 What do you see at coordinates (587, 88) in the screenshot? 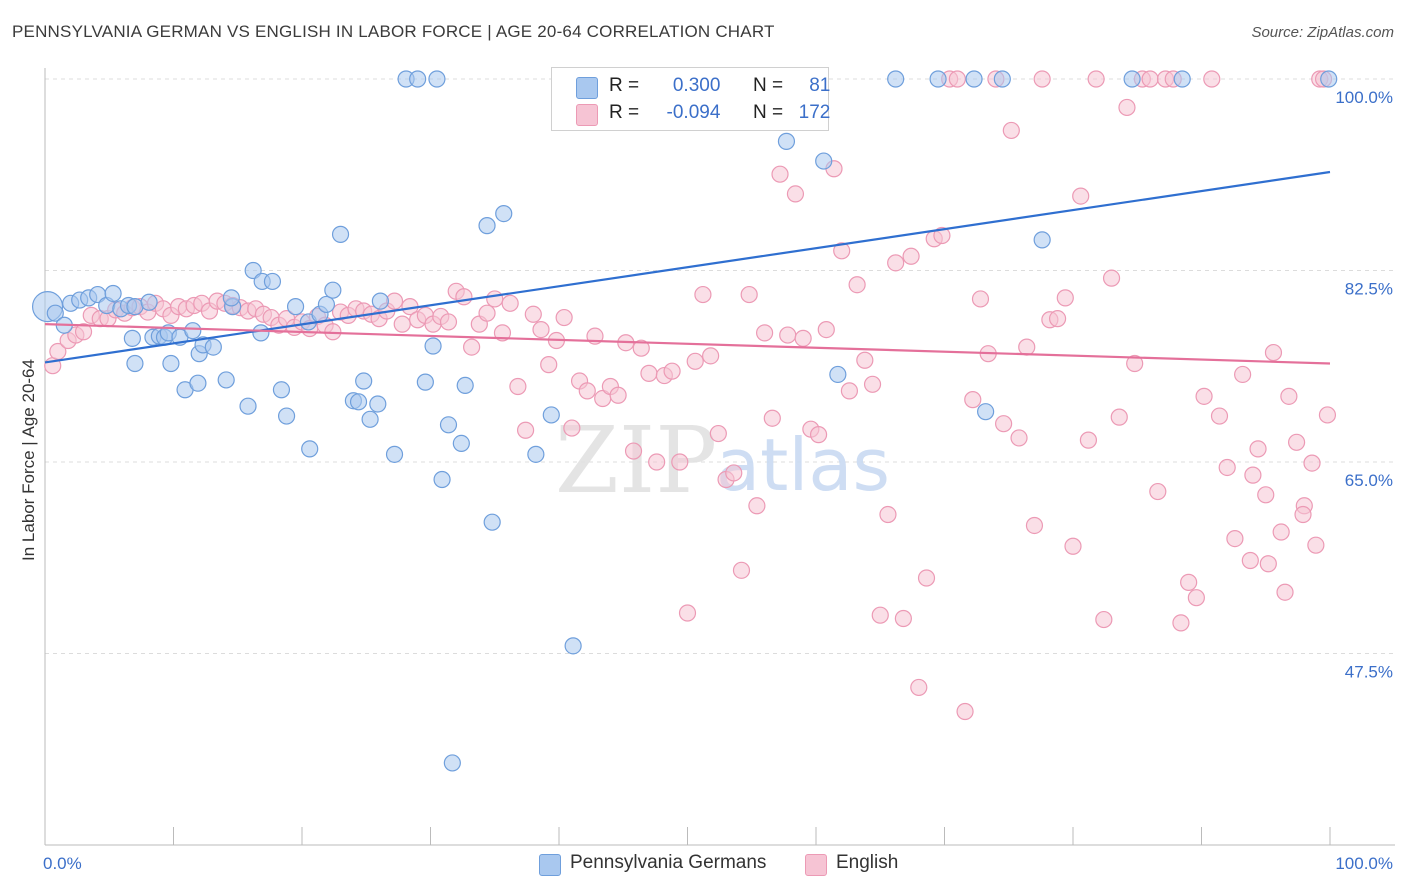
I see `legend-swatch-blue` at bounding box center [587, 88].